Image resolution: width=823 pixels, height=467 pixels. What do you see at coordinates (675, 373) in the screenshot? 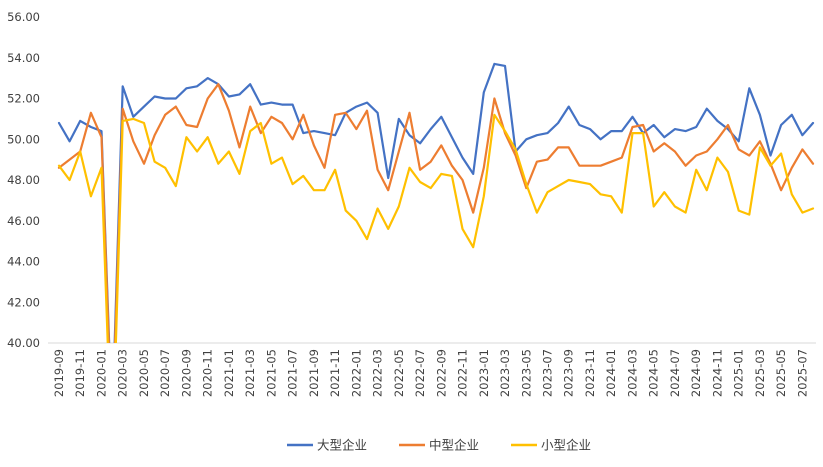
I see `x-tick-label: 2024-07` at bounding box center [675, 373].